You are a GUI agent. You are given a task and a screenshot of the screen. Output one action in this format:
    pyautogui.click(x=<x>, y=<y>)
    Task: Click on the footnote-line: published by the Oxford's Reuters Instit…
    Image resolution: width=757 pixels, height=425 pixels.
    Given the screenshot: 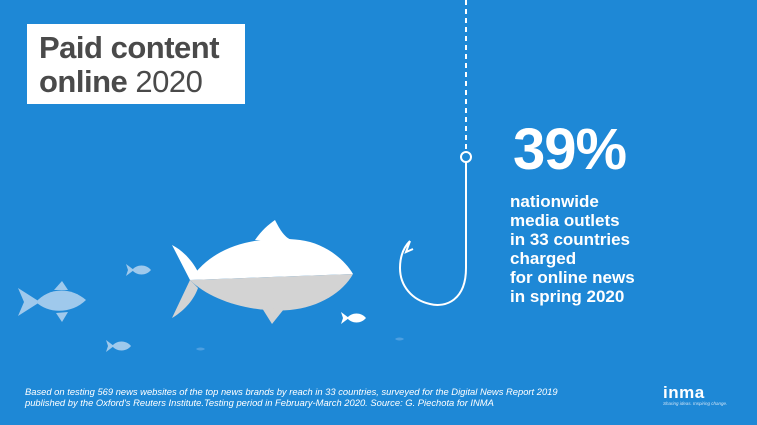 What is the action you would take?
    pyautogui.click(x=259, y=402)
    